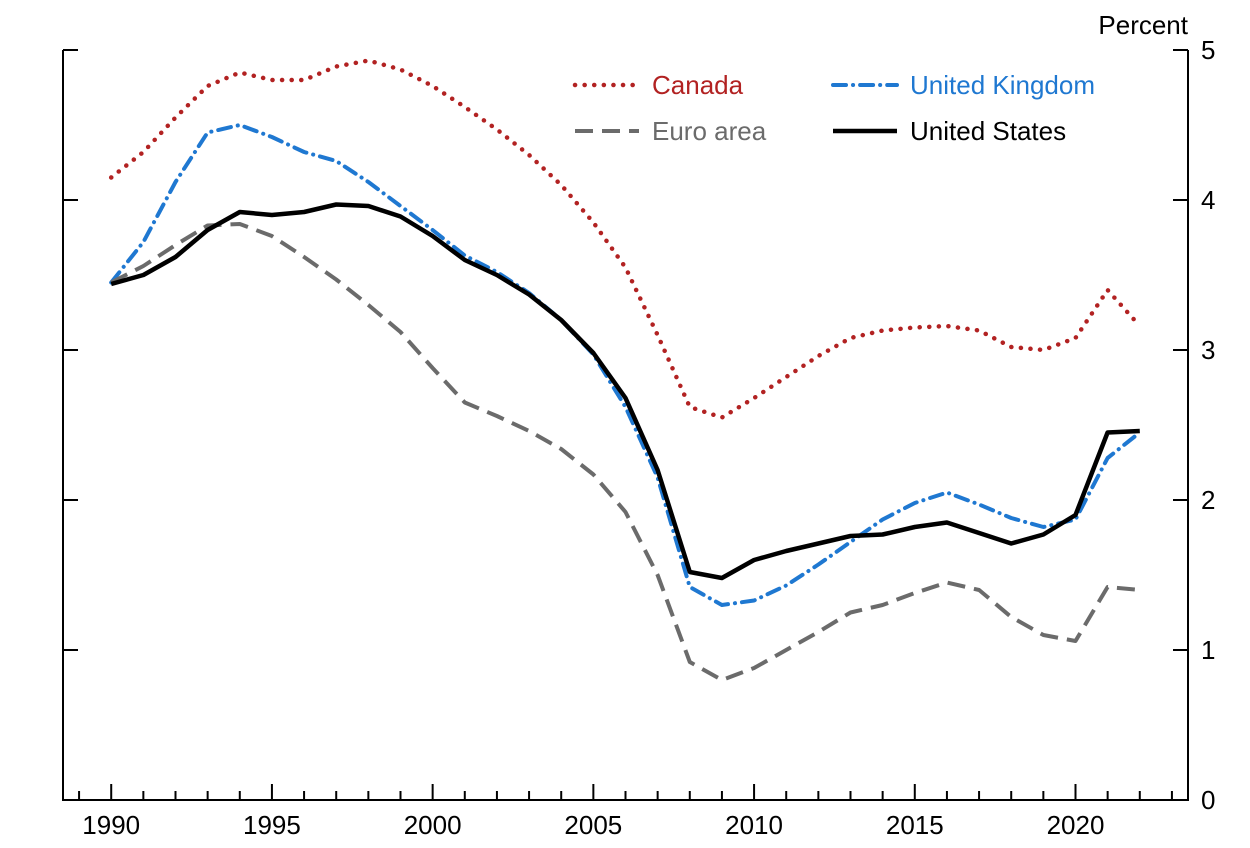 Image resolution: width=1250 pixels, height=848 pixels. What do you see at coordinates (272, 825) in the screenshot?
I see `x-tick-label: 1995` at bounding box center [272, 825].